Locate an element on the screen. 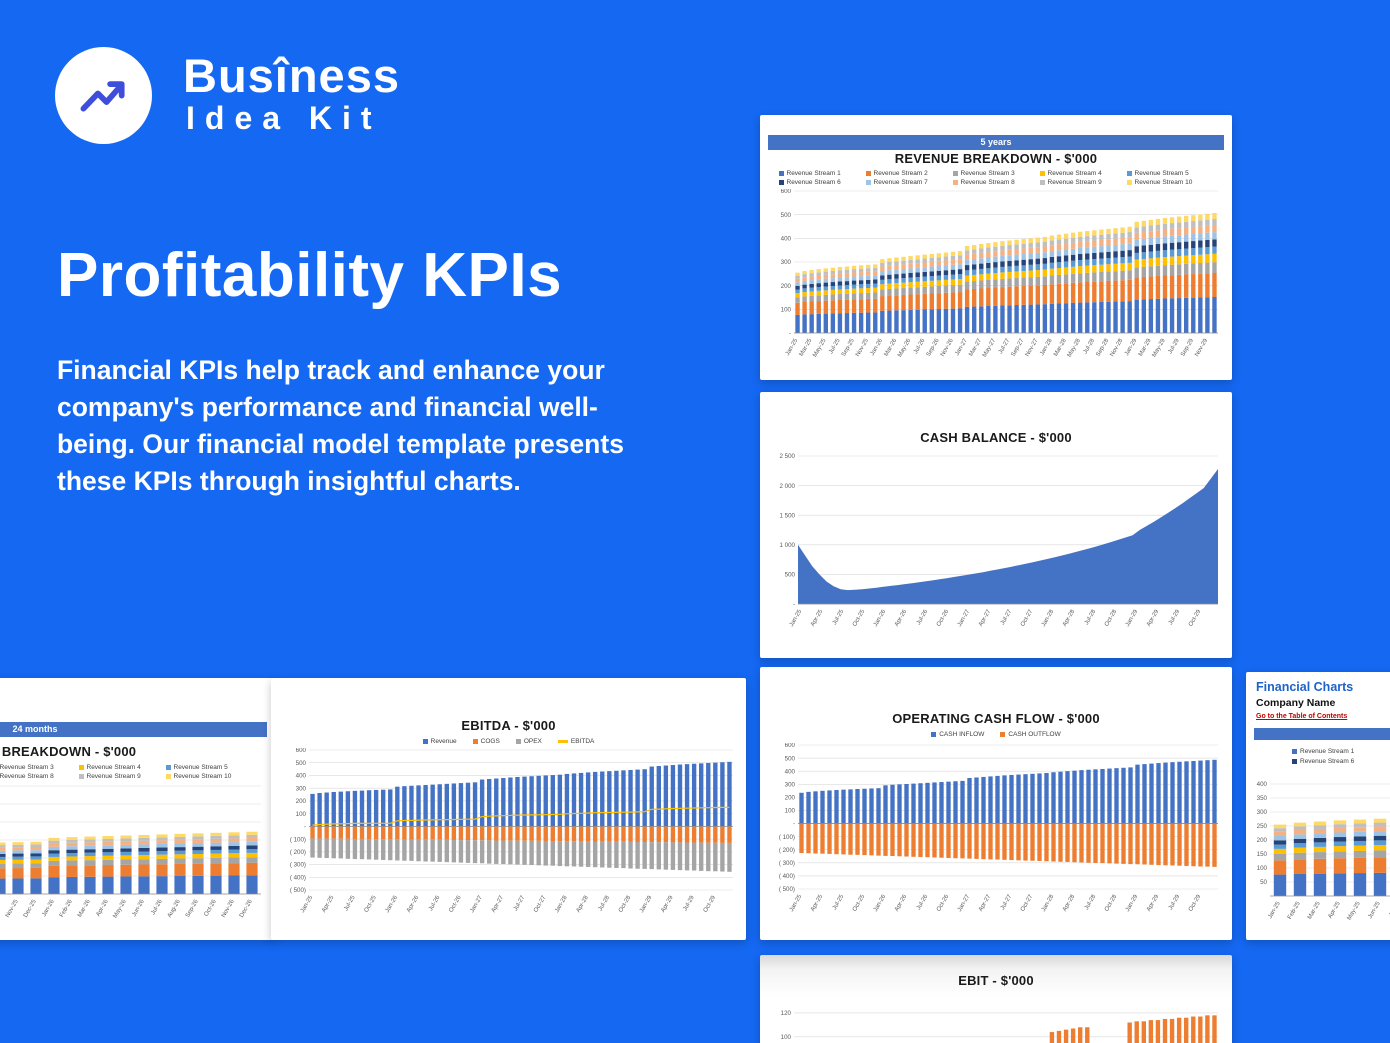  legend-label: Revenue Stream 4 is located at coordinates (1074, 173).